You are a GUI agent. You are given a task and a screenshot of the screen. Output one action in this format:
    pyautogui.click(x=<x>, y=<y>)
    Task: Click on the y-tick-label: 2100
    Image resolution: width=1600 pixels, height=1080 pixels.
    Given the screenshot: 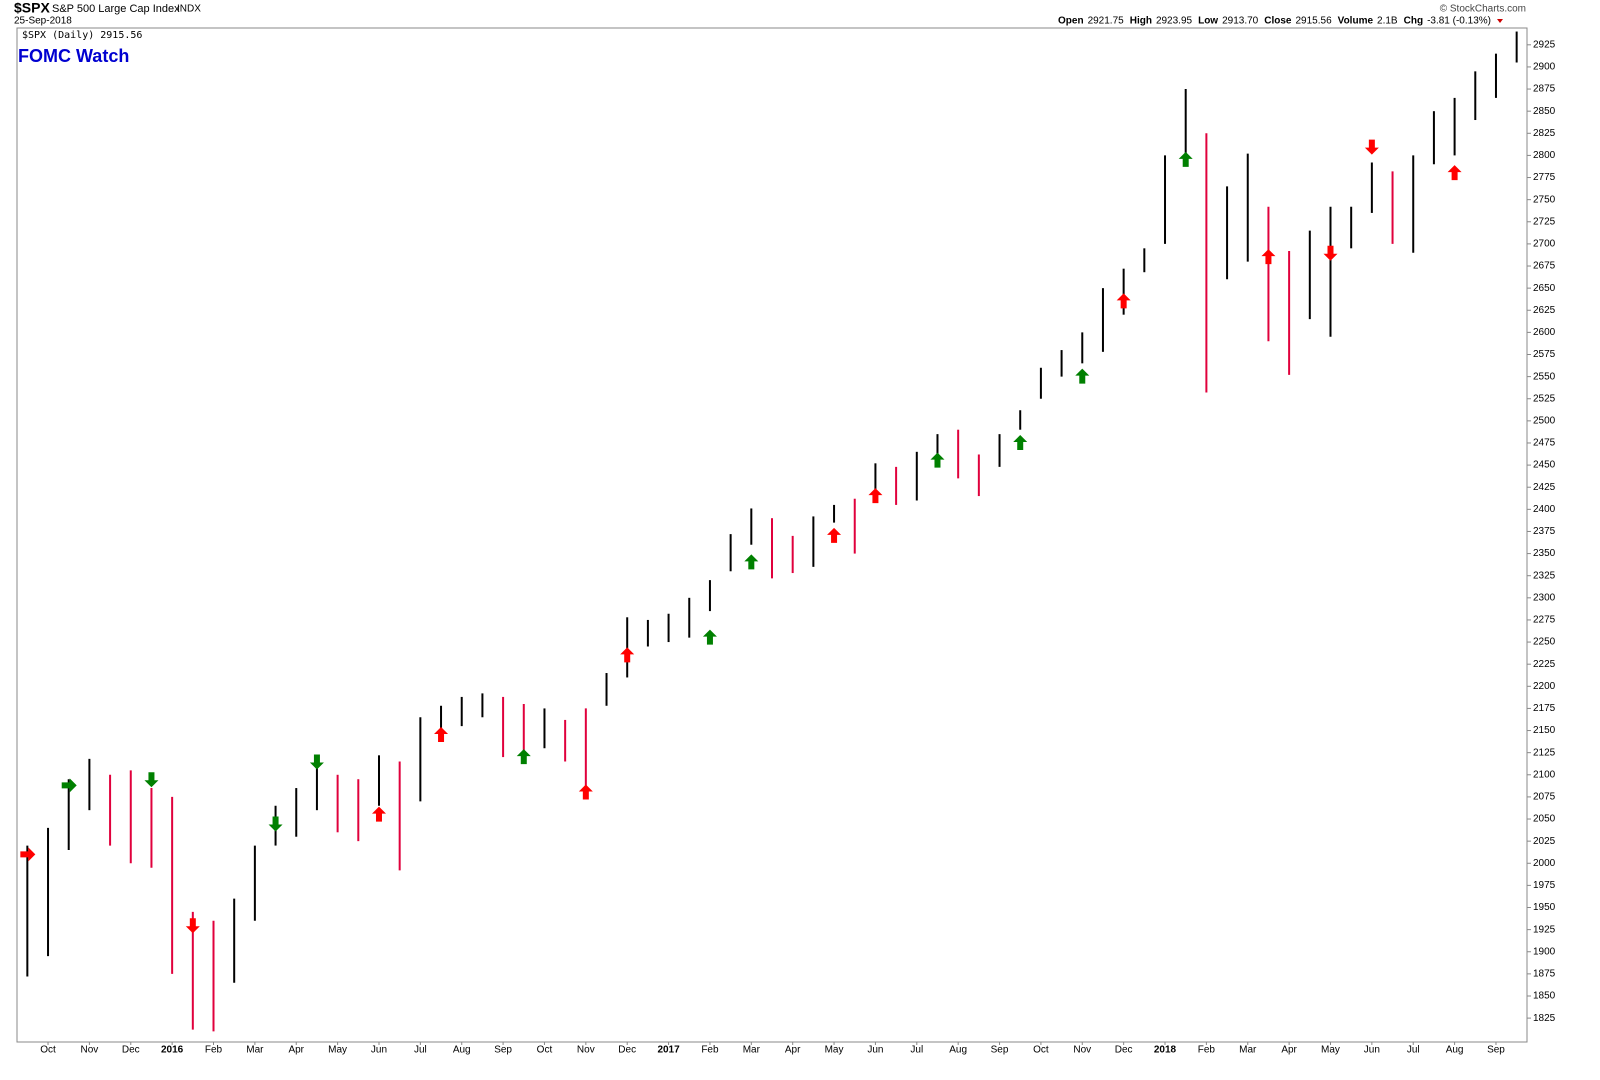 What is the action you would take?
    pyautogui.click(x=1544, y=774)
    